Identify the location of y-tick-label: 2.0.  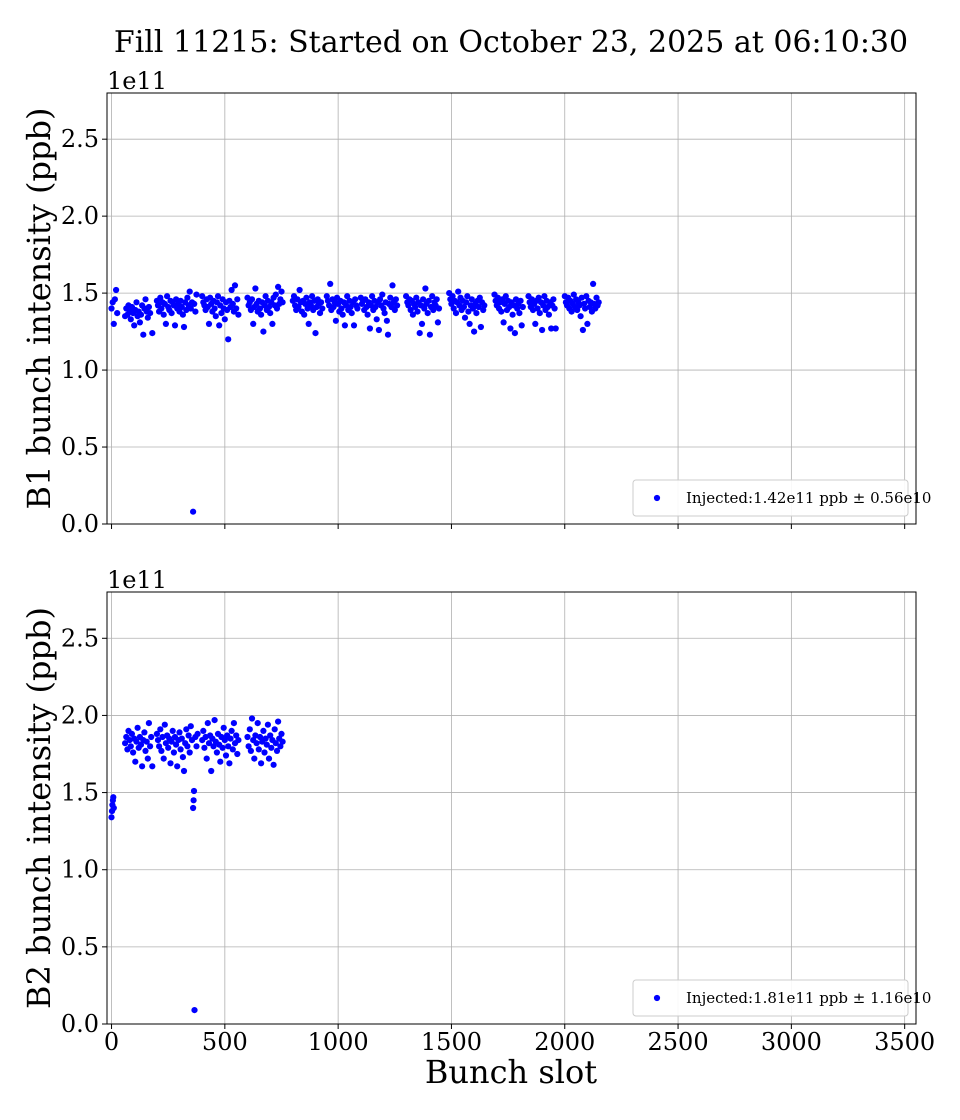
(80, 715).